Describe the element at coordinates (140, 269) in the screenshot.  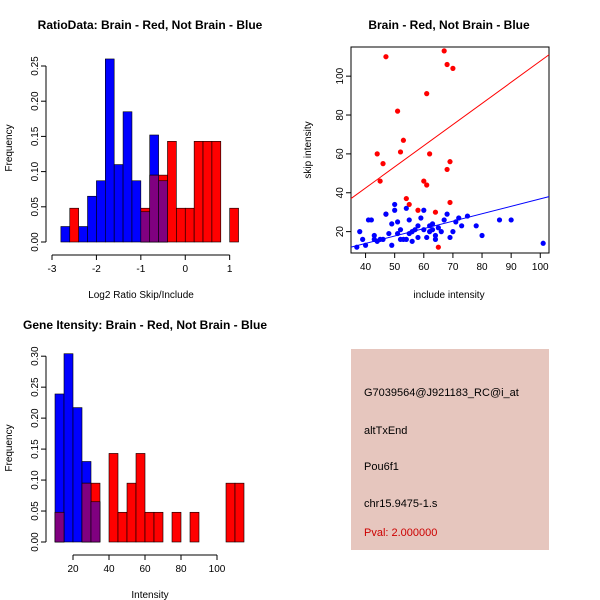
I see `ratio-x-tick-label: -1` at that location.